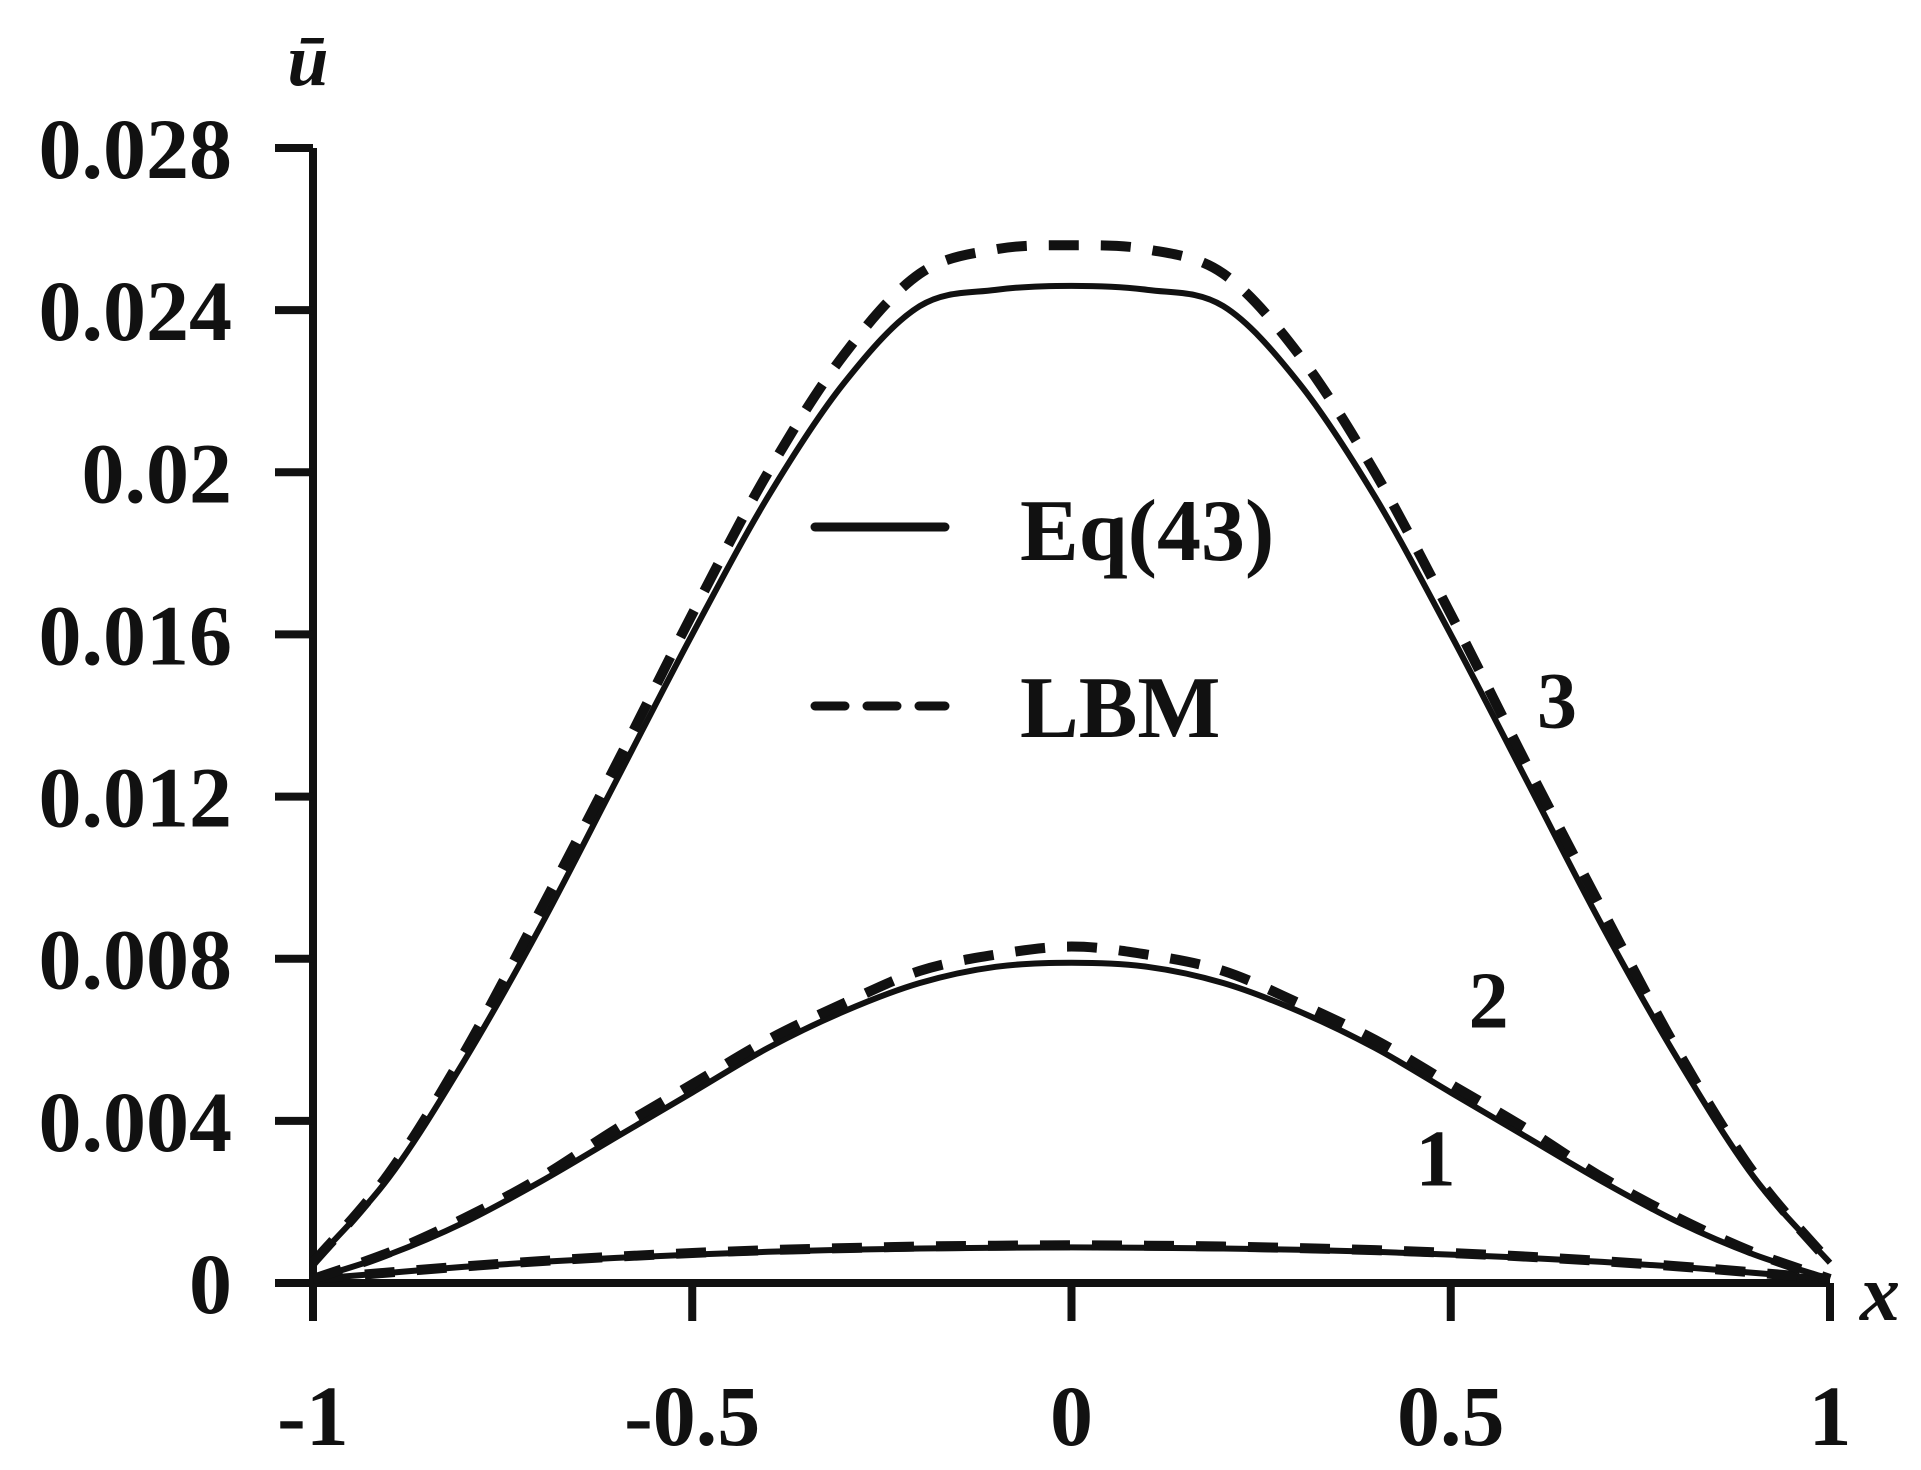  What do you see at coordinates (136, 798) in the screenshot?
I see `y-tick-label: 0.012` at bounding box center [136, 798].